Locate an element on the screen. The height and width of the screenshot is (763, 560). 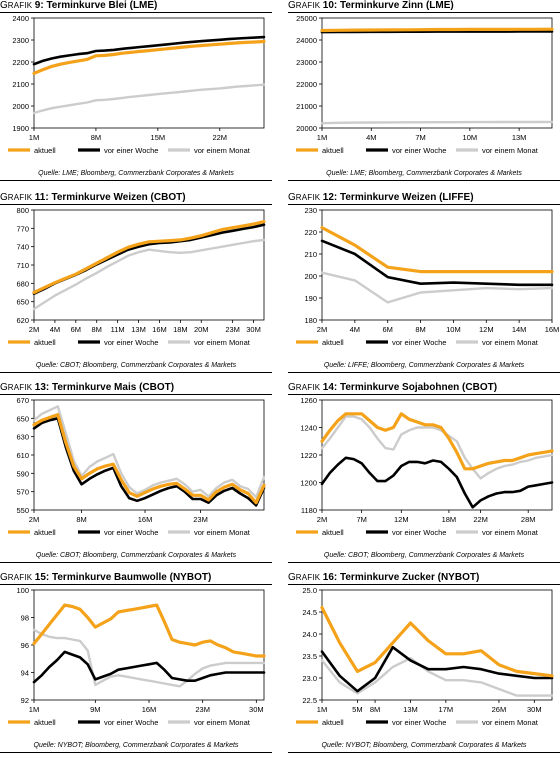
y-tick-label: 100 is located at coordinates (22, 590).